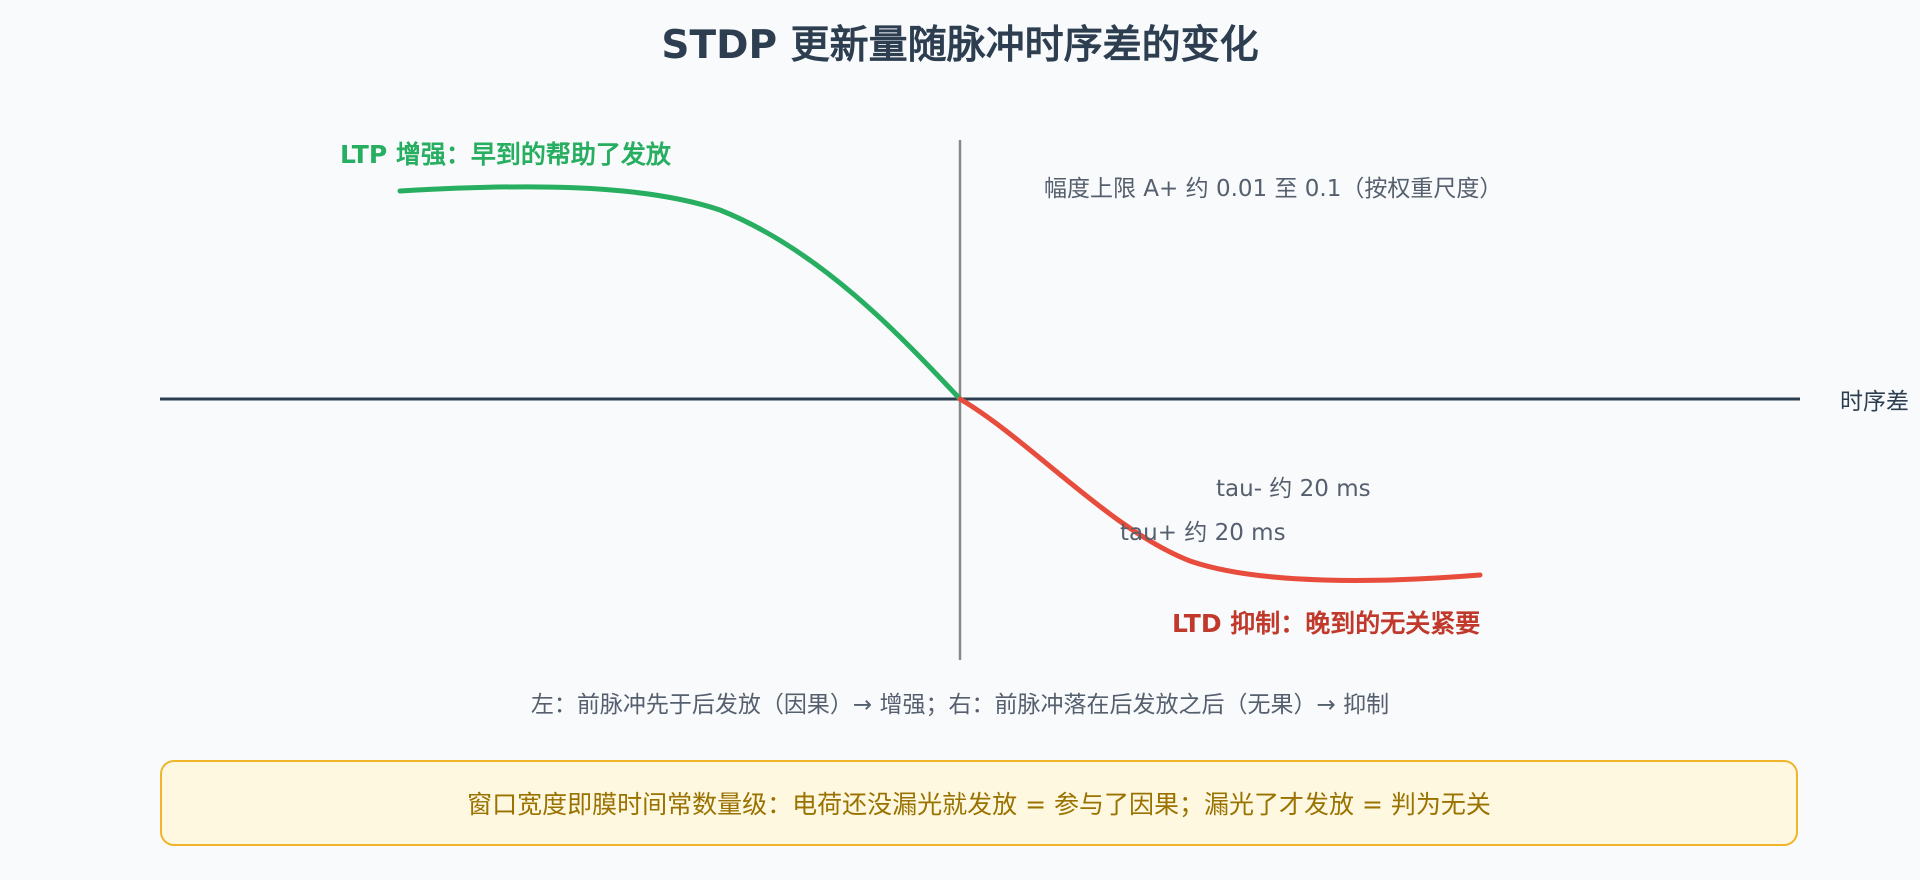  What do you see at coordinates (960, 705) in the screenshot?
I see `caption: 左：前脉冲先于后发放（因果）→ 增强；右：前脉冲落在后发放之后（无果）→ 抑制` at bounding box center [960, 705].